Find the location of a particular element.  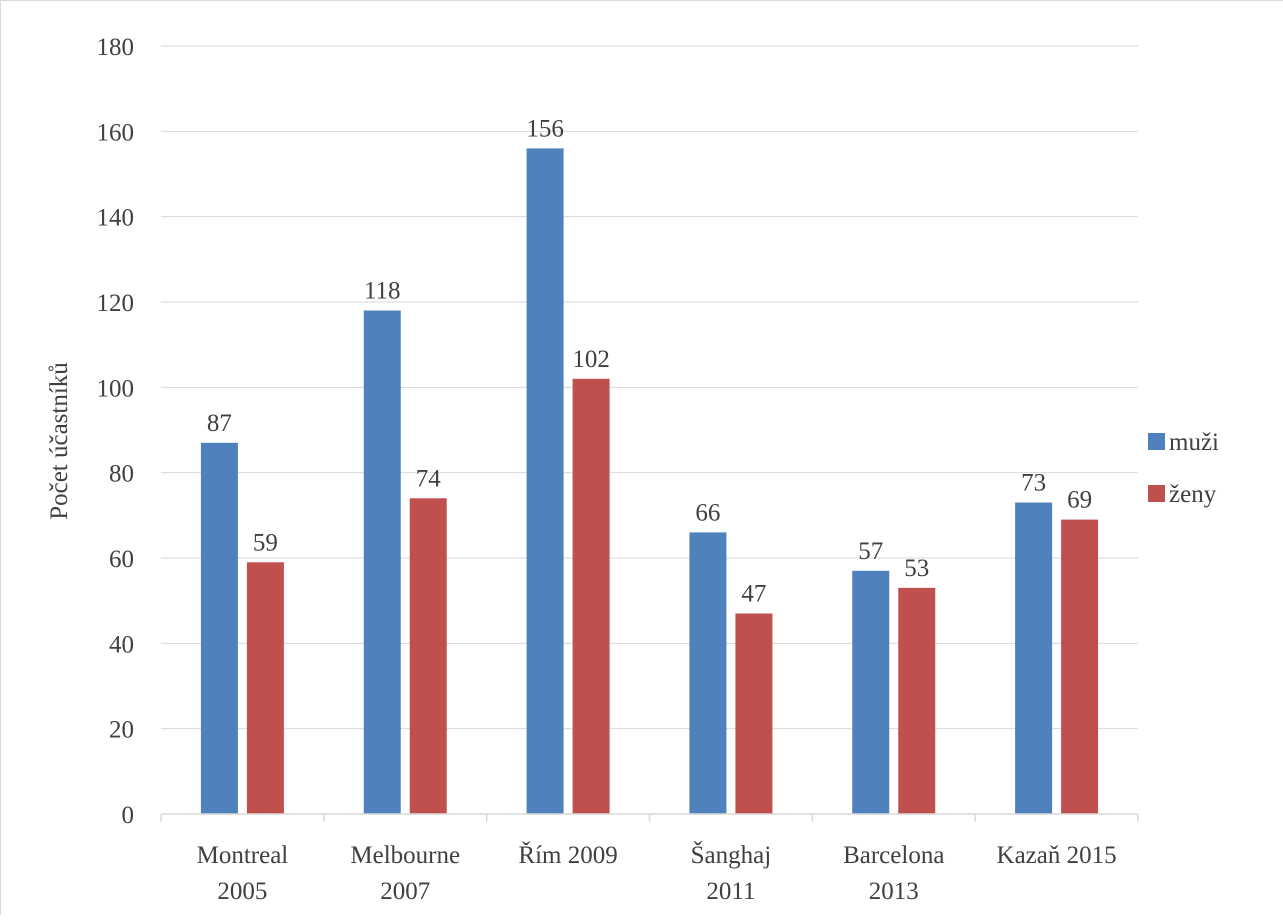

data-label: 66 is located at coordinates (707, 512).